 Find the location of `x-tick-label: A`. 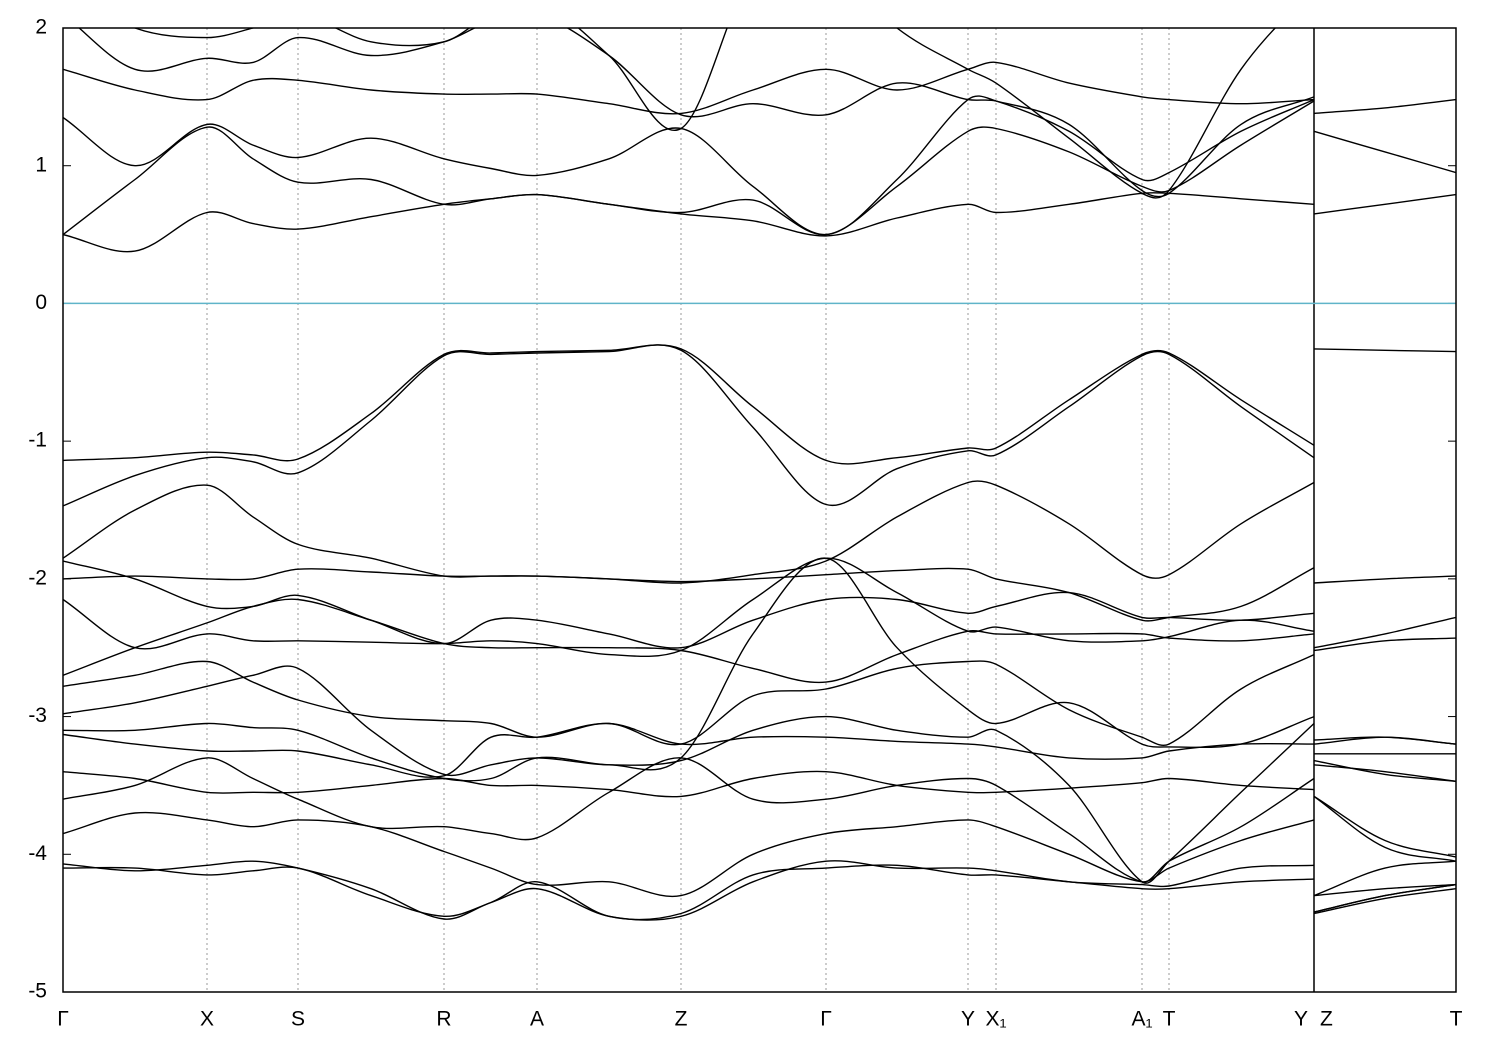

x-tick-label: A is located at coordinates (537, 1019).